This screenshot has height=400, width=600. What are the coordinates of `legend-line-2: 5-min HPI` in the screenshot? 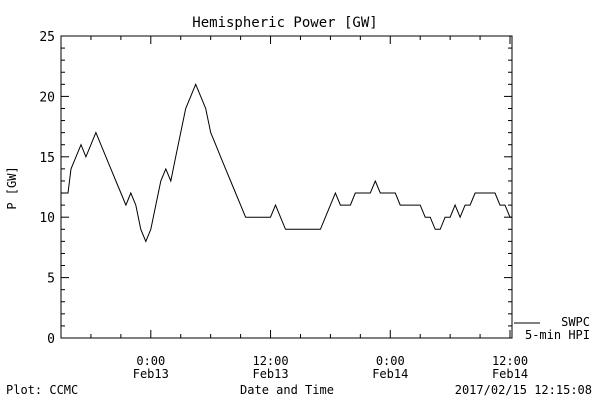 It's located at (557, 335).